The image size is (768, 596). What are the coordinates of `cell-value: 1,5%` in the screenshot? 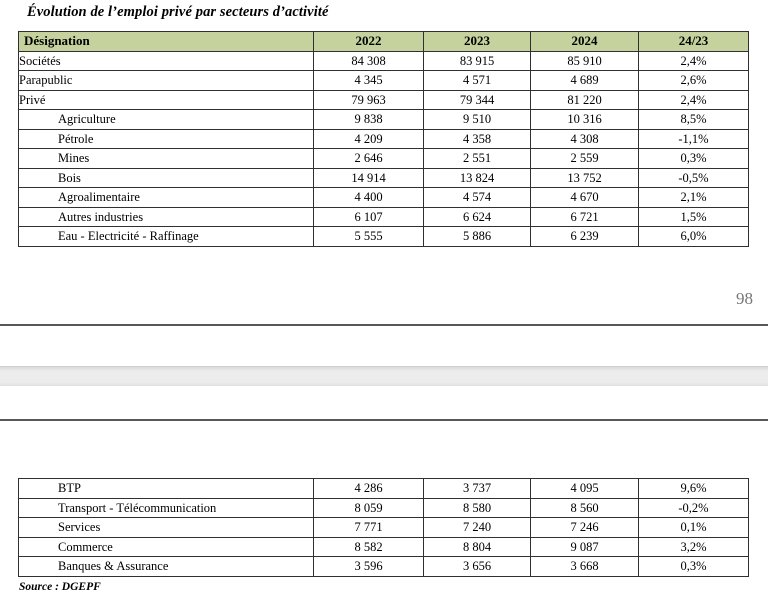 It's located at (693, 216).